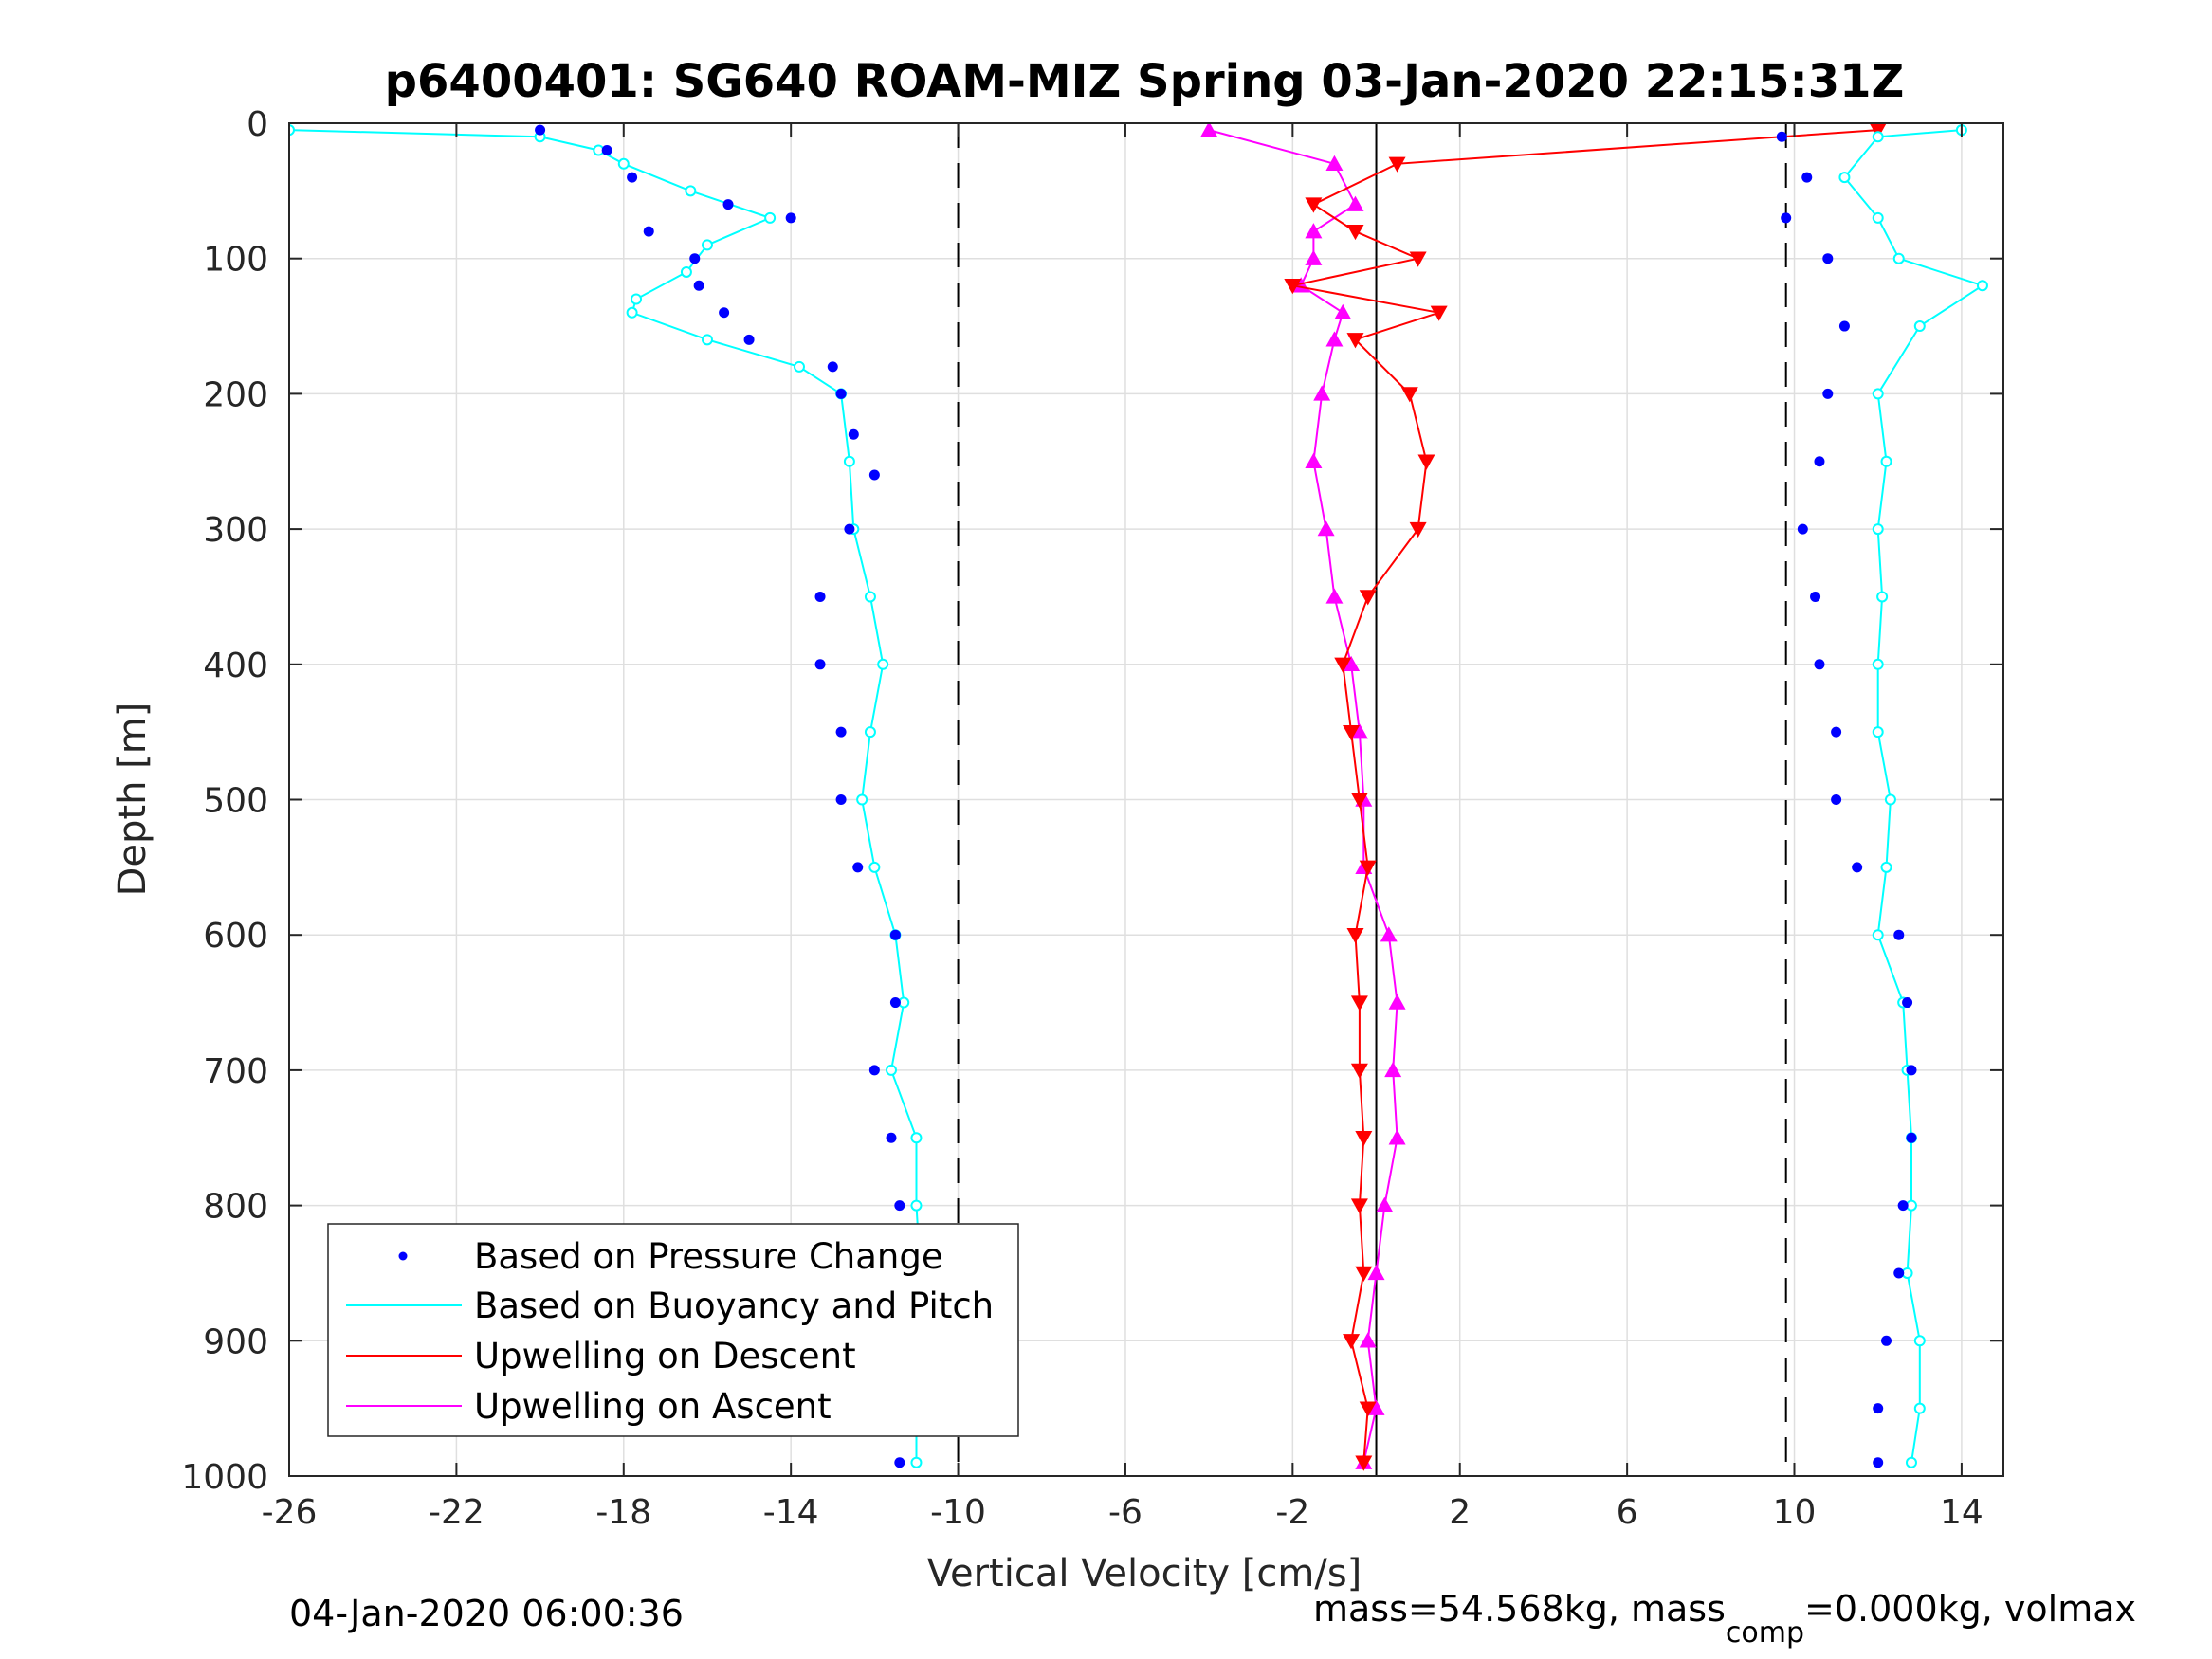 The width and height of the screenshot is (2212, 1659). Describe the element at coordinates (456, 1512) in the screenshot. I see `x-tick-label: -22` at that location.